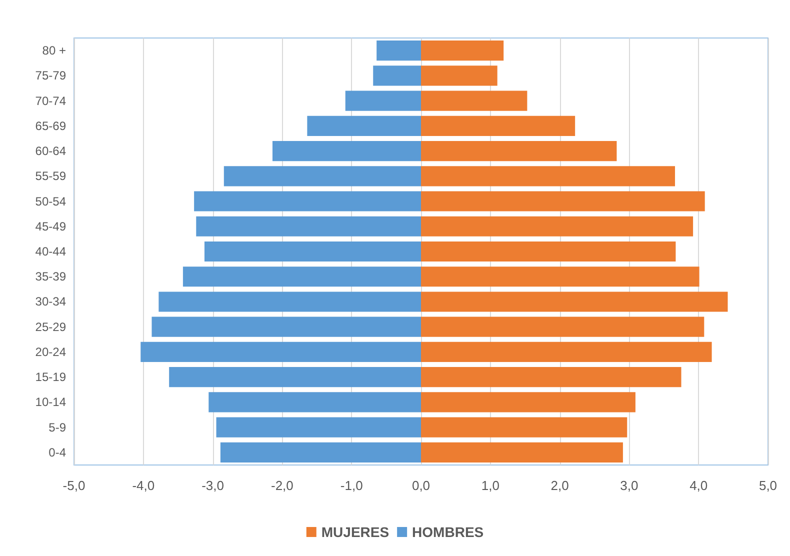 This screenshot has width=790, height=556. What do you see at coordinates (448, 532) in the screenshot?
I see `legend-label: HOMBRES` at bounding box center [448, 532].